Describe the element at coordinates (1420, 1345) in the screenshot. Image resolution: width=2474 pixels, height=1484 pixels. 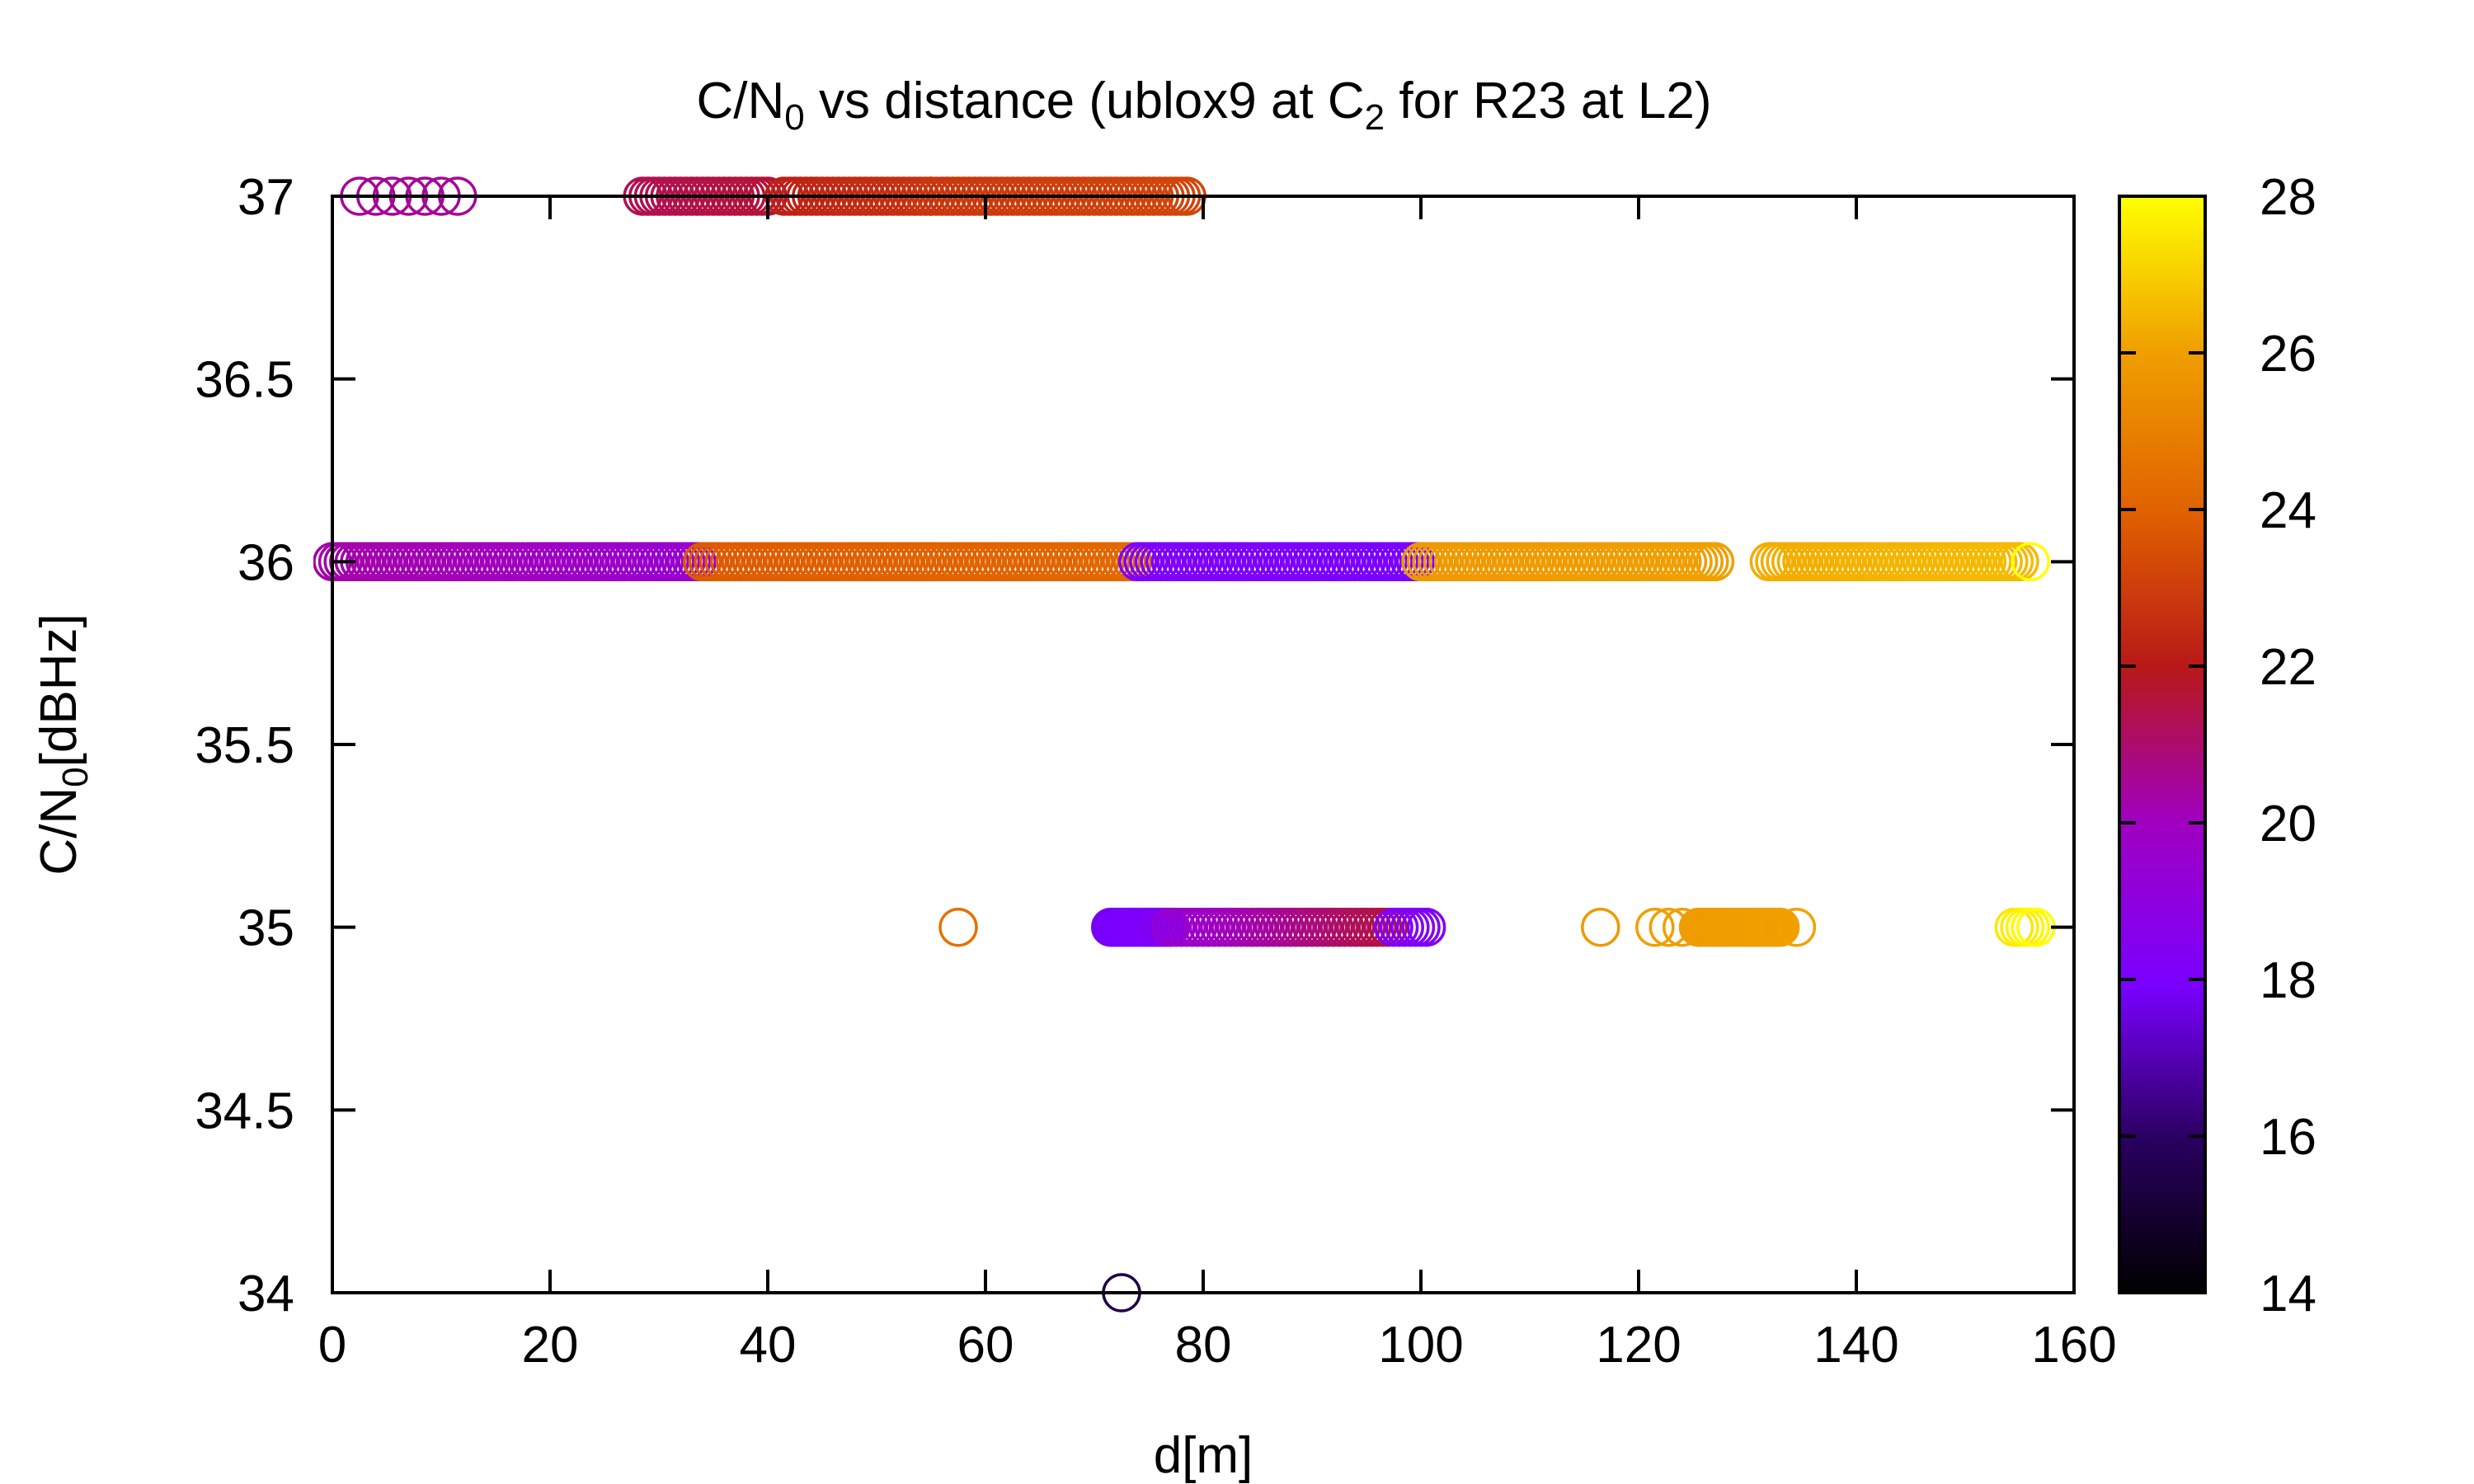
I see `x-tick-label: 100` at that location.